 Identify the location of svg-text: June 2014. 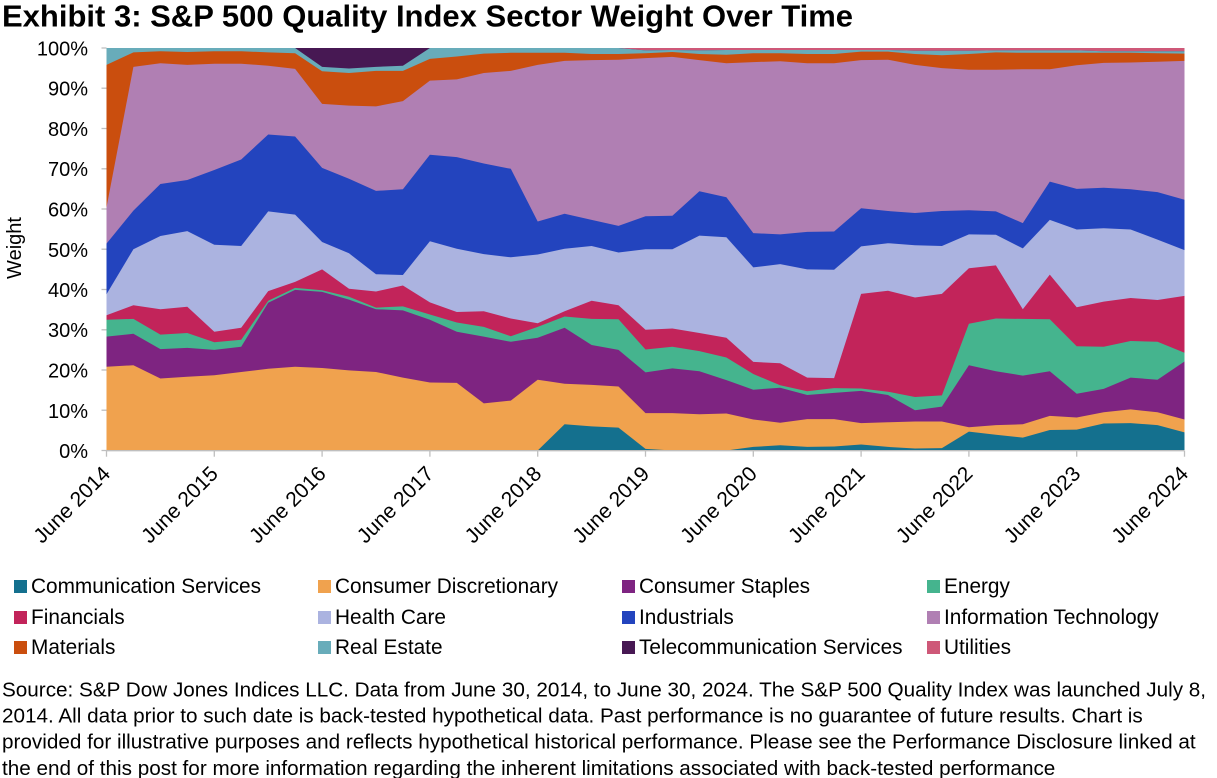
(72, 505).